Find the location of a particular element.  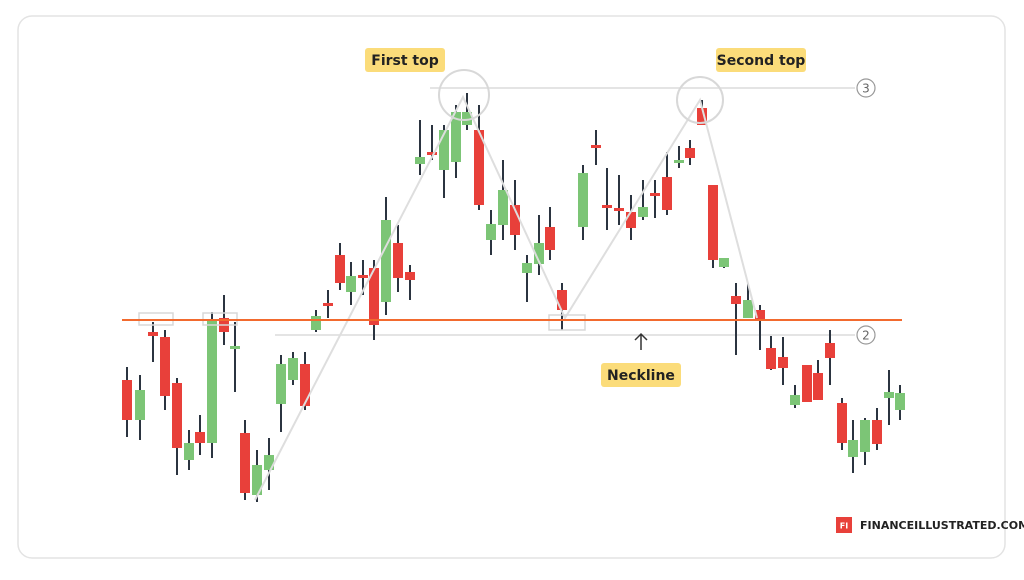

second-top-circle is located at coordinates (700, 100).